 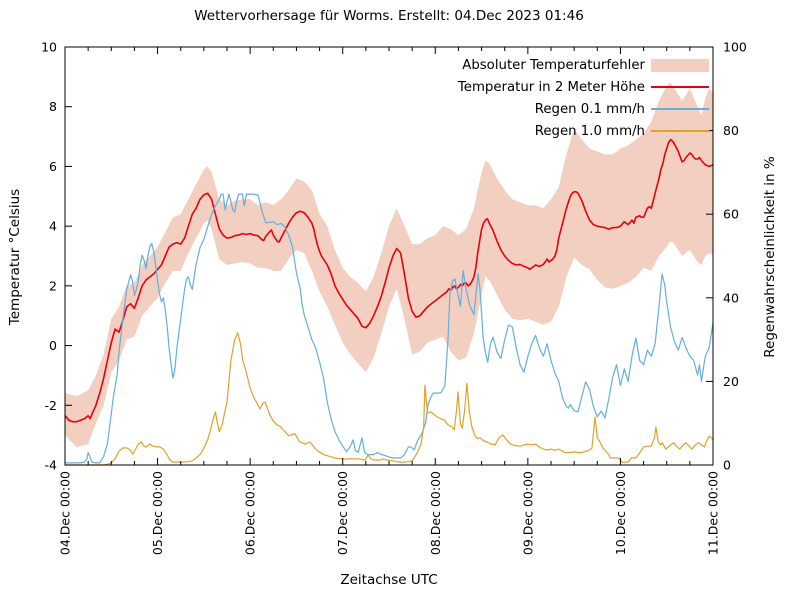 I want to click on legend-row: Absoluter Temperaturfehler, so click(x=583, y=65).